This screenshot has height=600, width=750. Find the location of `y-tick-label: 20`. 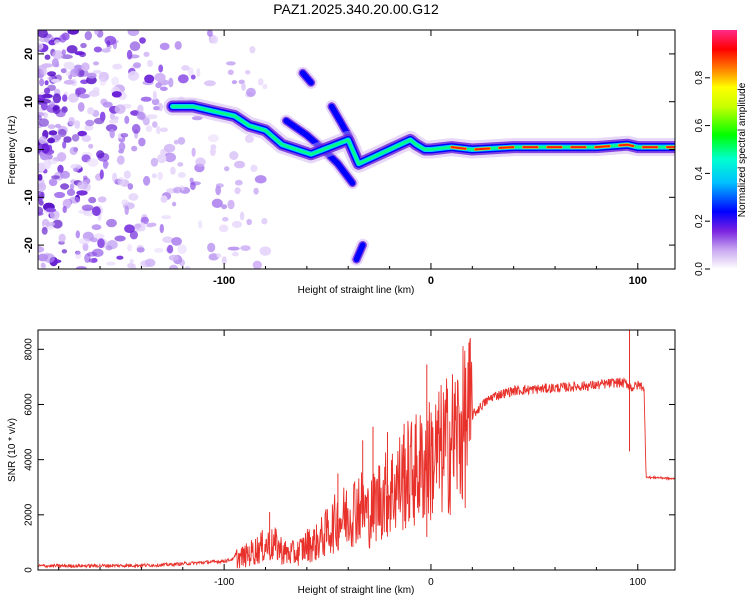

y-tick-label: 20 is located at coordinates (29, 54).